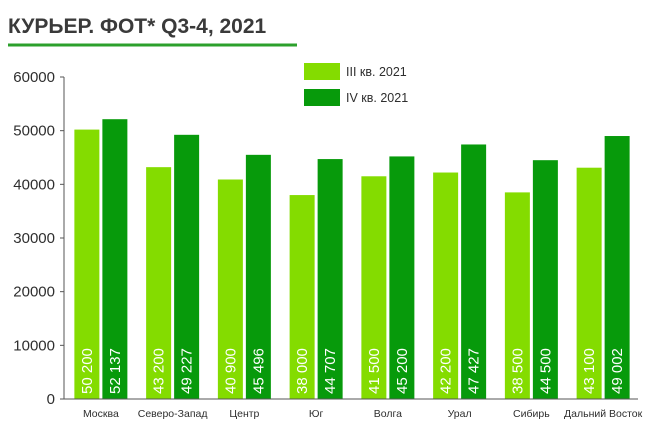 This screenshot has width=651, height=424. Describe the element at coordinates (589, 371) in the screenshot. I see `data-label: 43 100` at that location.